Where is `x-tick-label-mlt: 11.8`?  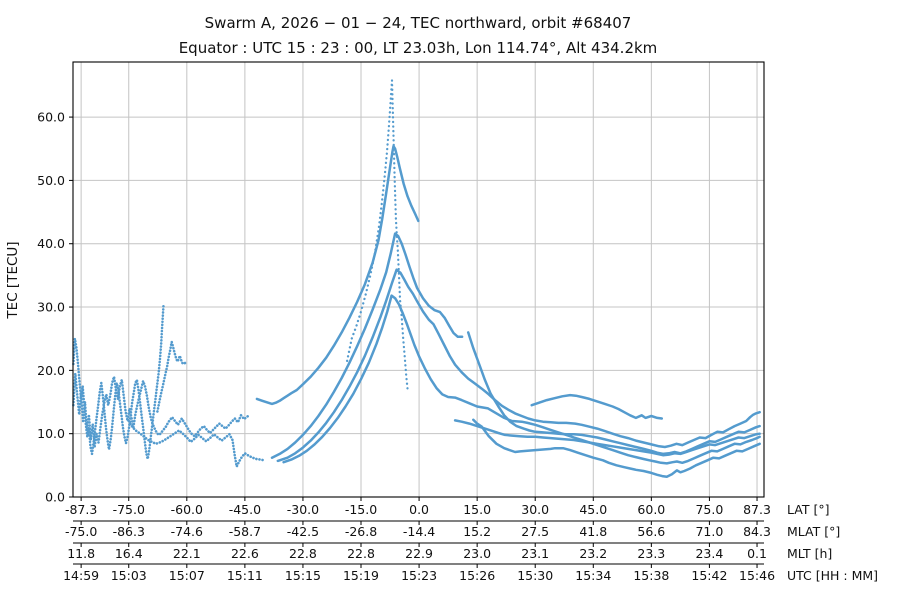 x-tick-label-mlt: 11.8 is located at coordinates (81, 553).